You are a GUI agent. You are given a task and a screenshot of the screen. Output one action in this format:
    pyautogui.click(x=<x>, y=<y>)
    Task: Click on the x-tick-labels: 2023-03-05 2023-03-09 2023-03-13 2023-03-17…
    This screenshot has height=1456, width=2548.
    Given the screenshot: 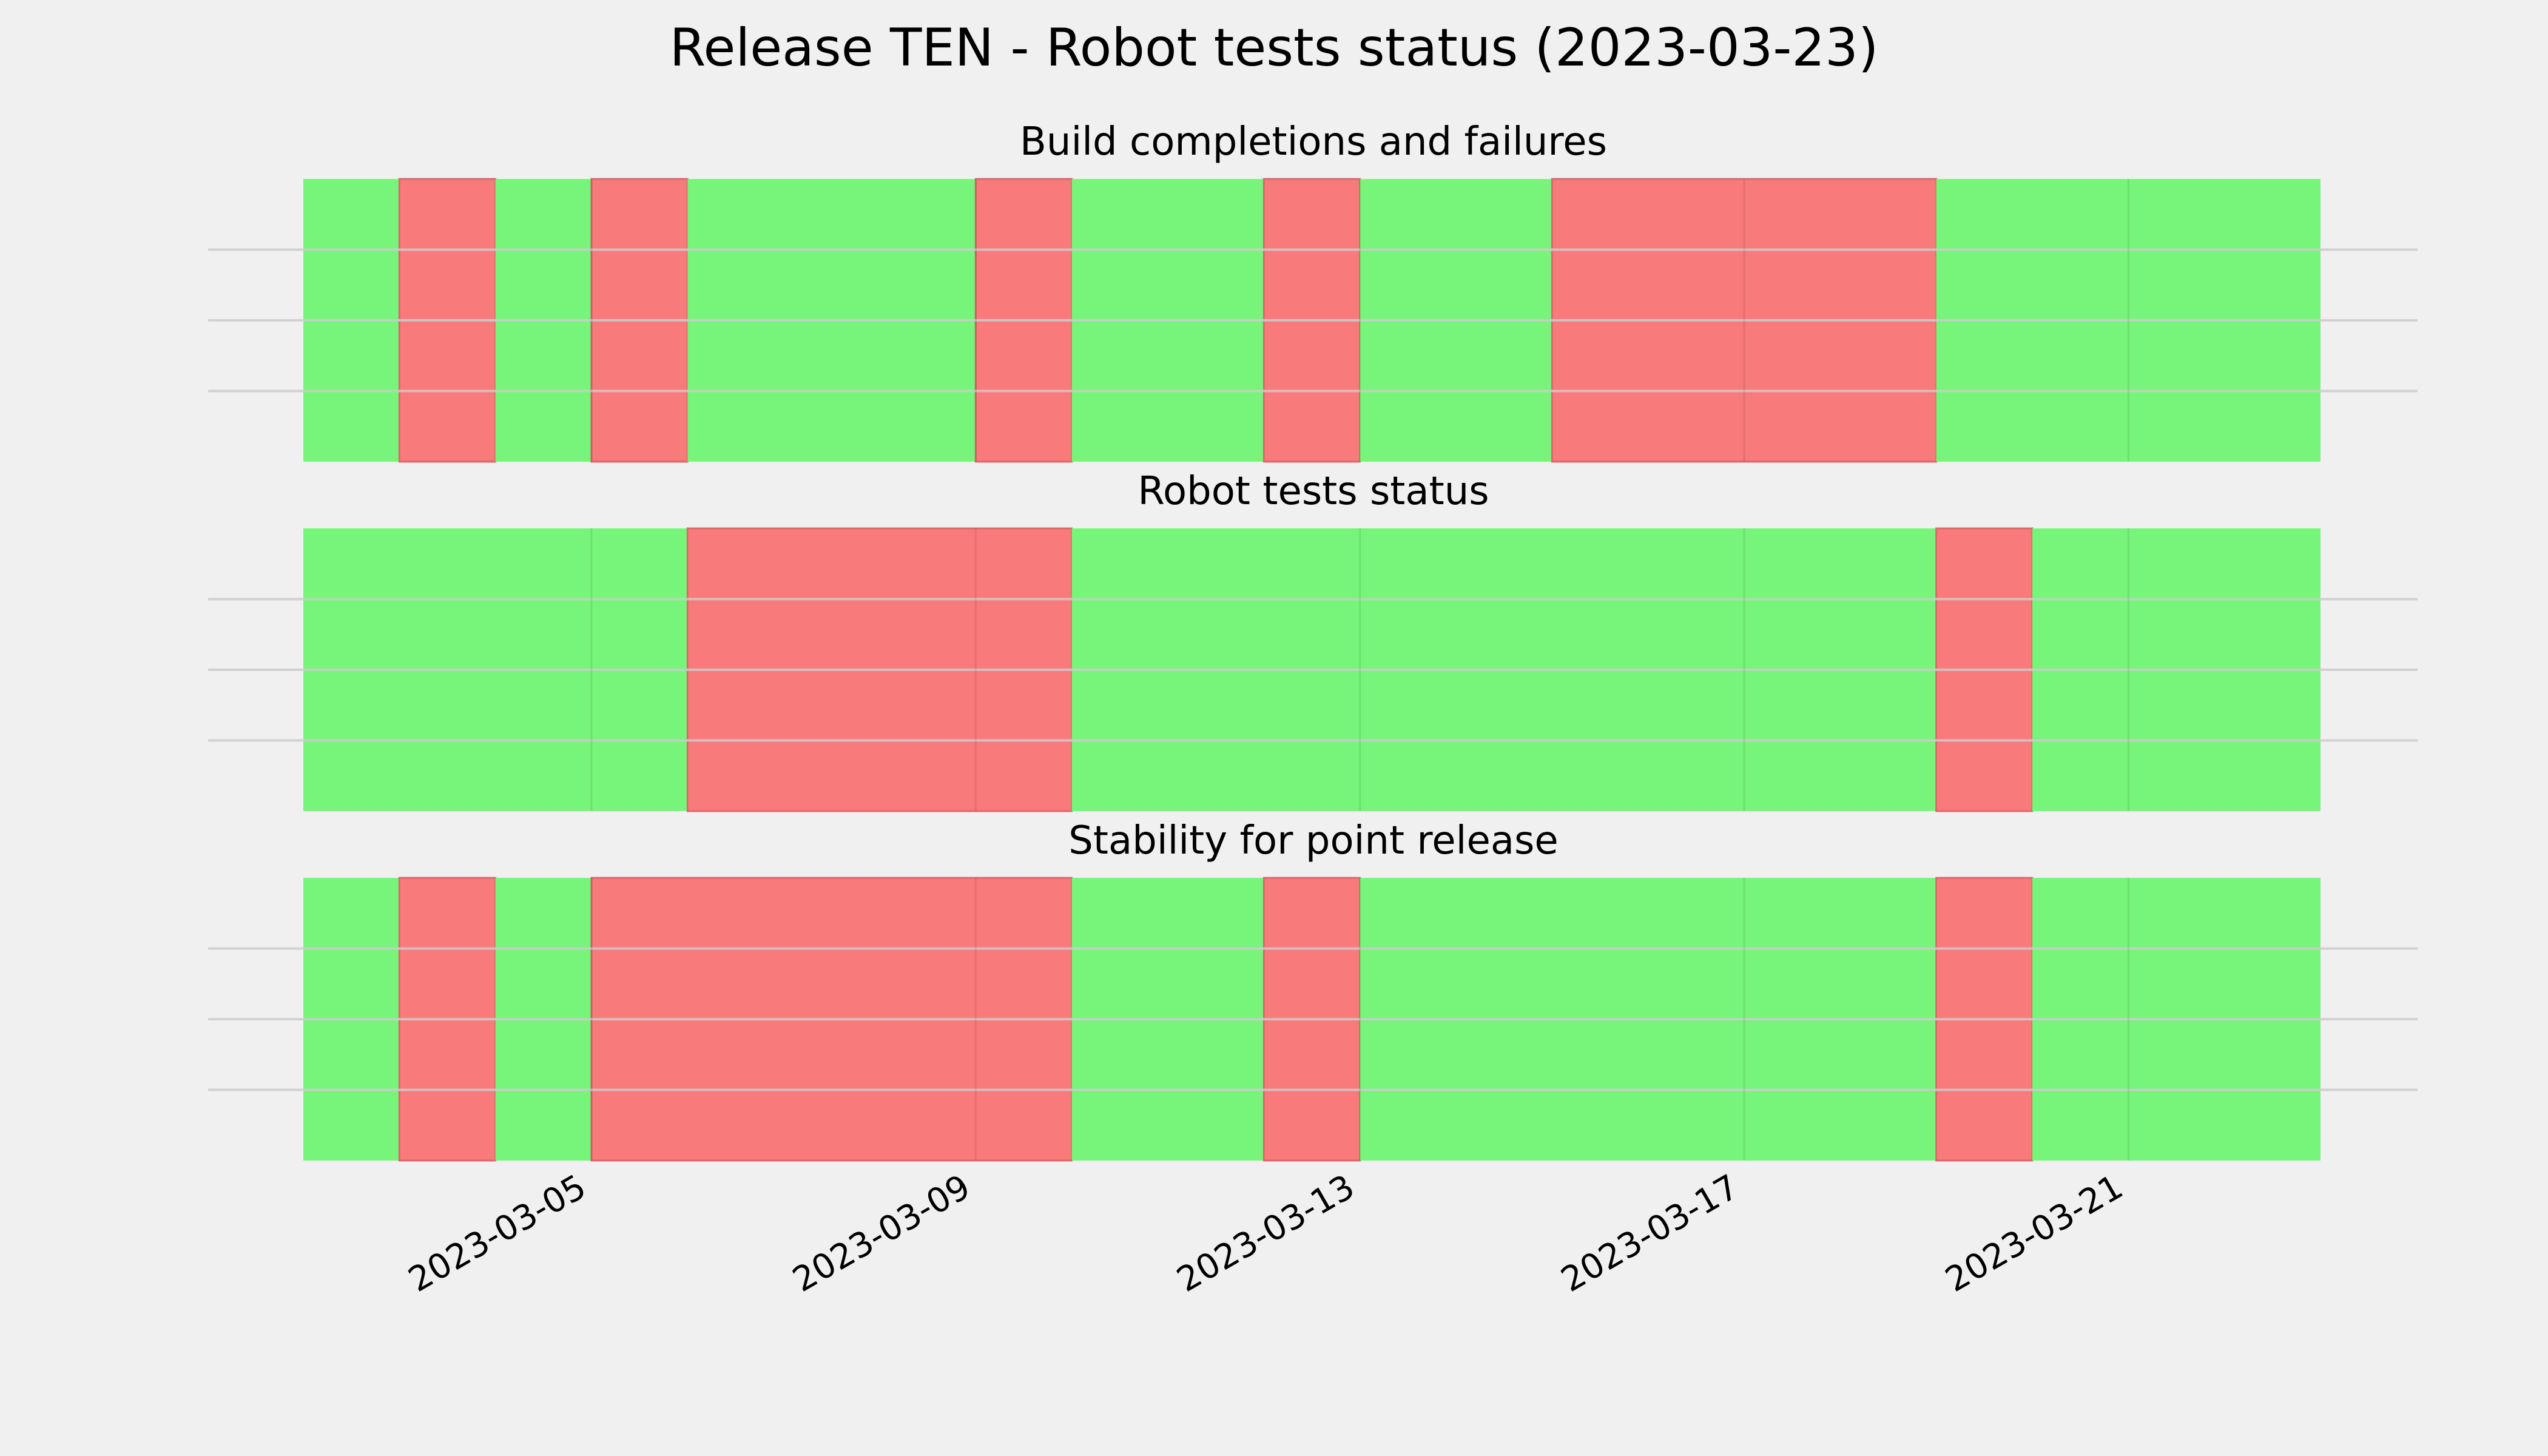 What is the action you would take?
    pyautogui.click(x=1266, y=1233)
    